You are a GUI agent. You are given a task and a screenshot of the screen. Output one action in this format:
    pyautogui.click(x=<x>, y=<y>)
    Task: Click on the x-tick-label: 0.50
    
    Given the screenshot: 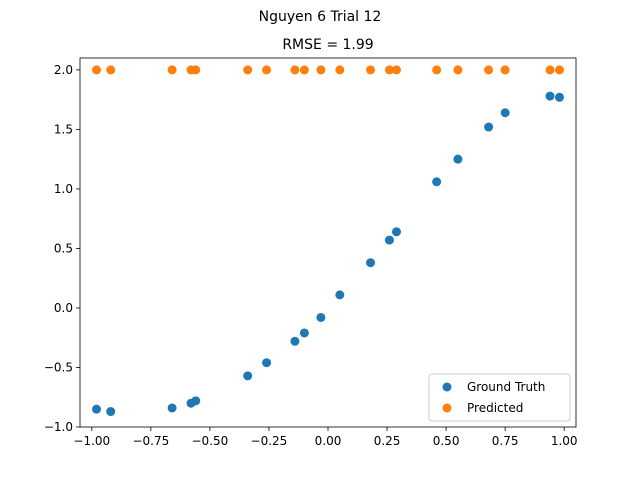 What is the action you would take?
    pyautogui.click(x=446, y=441)
    